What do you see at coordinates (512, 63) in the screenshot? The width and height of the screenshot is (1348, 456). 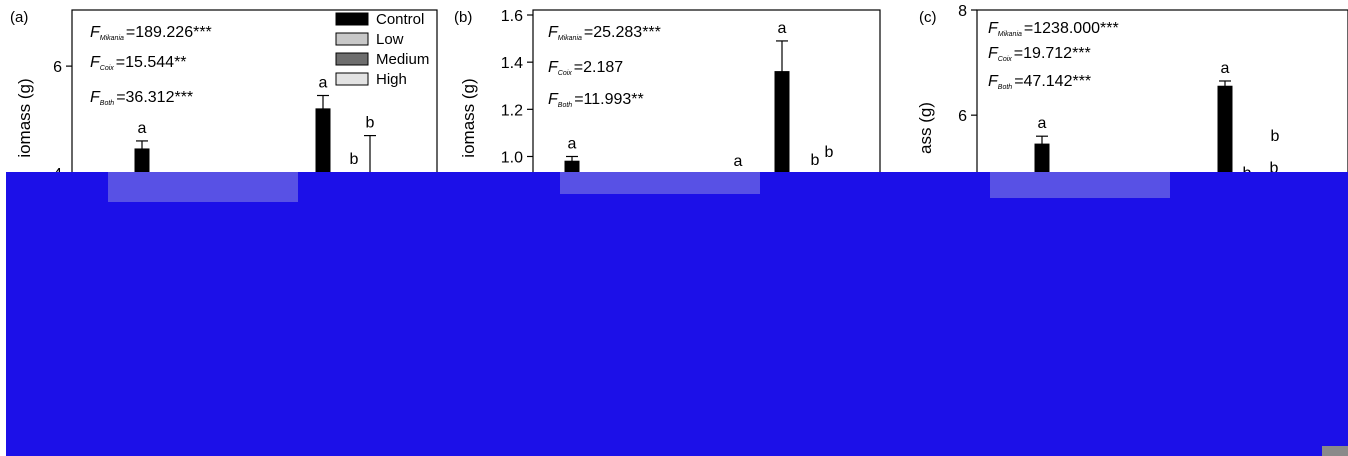 I see `y-tick-label: 1.4` at bounding box center [512, 63].